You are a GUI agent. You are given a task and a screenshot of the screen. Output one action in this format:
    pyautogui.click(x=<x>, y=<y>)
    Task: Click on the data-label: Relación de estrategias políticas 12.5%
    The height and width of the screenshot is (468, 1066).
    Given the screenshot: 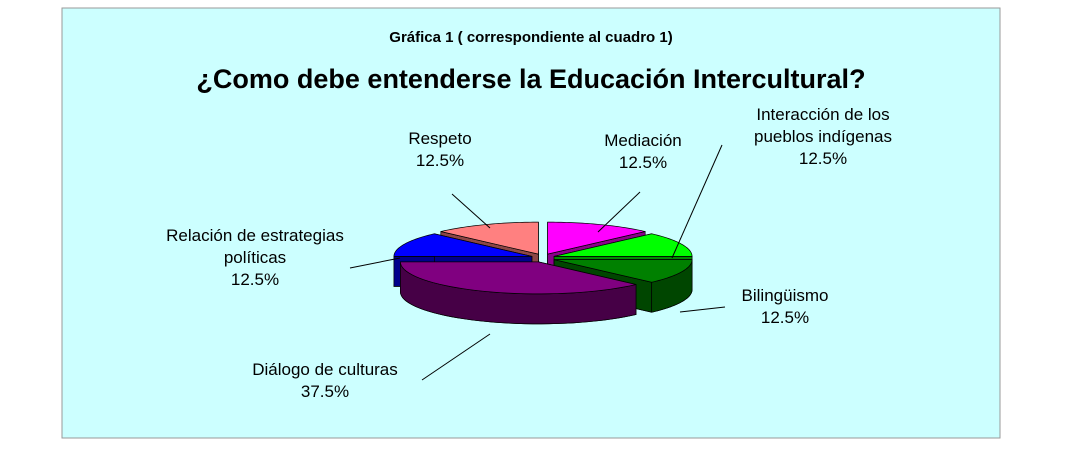 What is the action you would take?
    pyautogui.click(x=255, y=258)
    